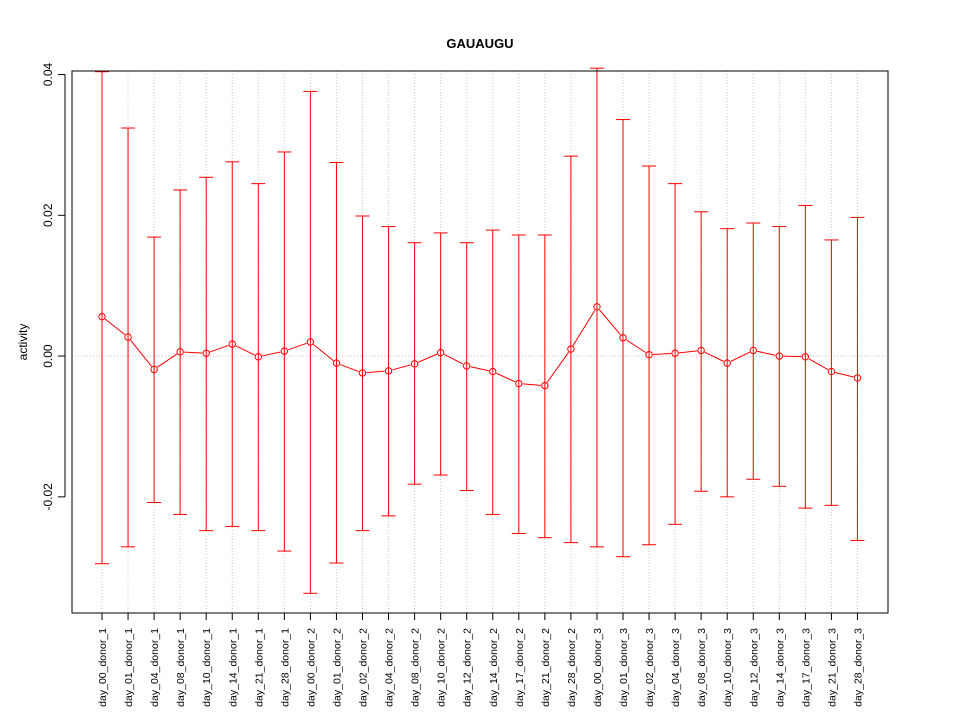 Image resolution: width=960 pixels, height=720 pixels. What do you see at coordinates (53, 287) in the screenshot?
I see `y-axis: -0.02 0.00 0.02 0.04` at bounding box center [53, 287].